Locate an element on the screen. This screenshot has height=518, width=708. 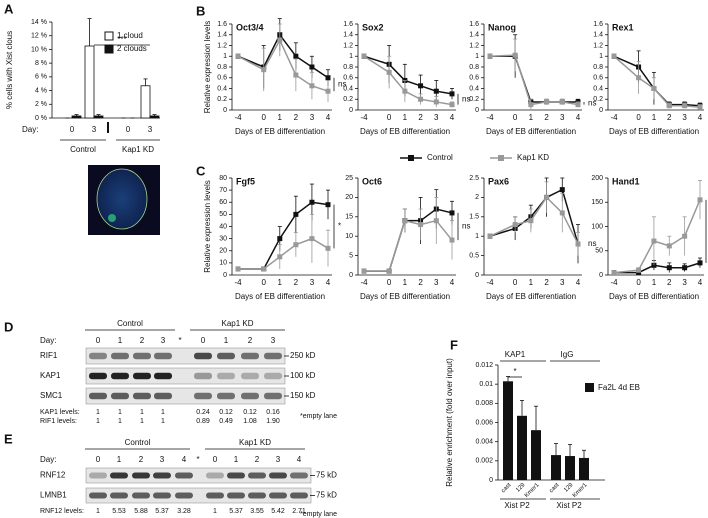
row-label: SMC1 is located at coordinates (51, 395).